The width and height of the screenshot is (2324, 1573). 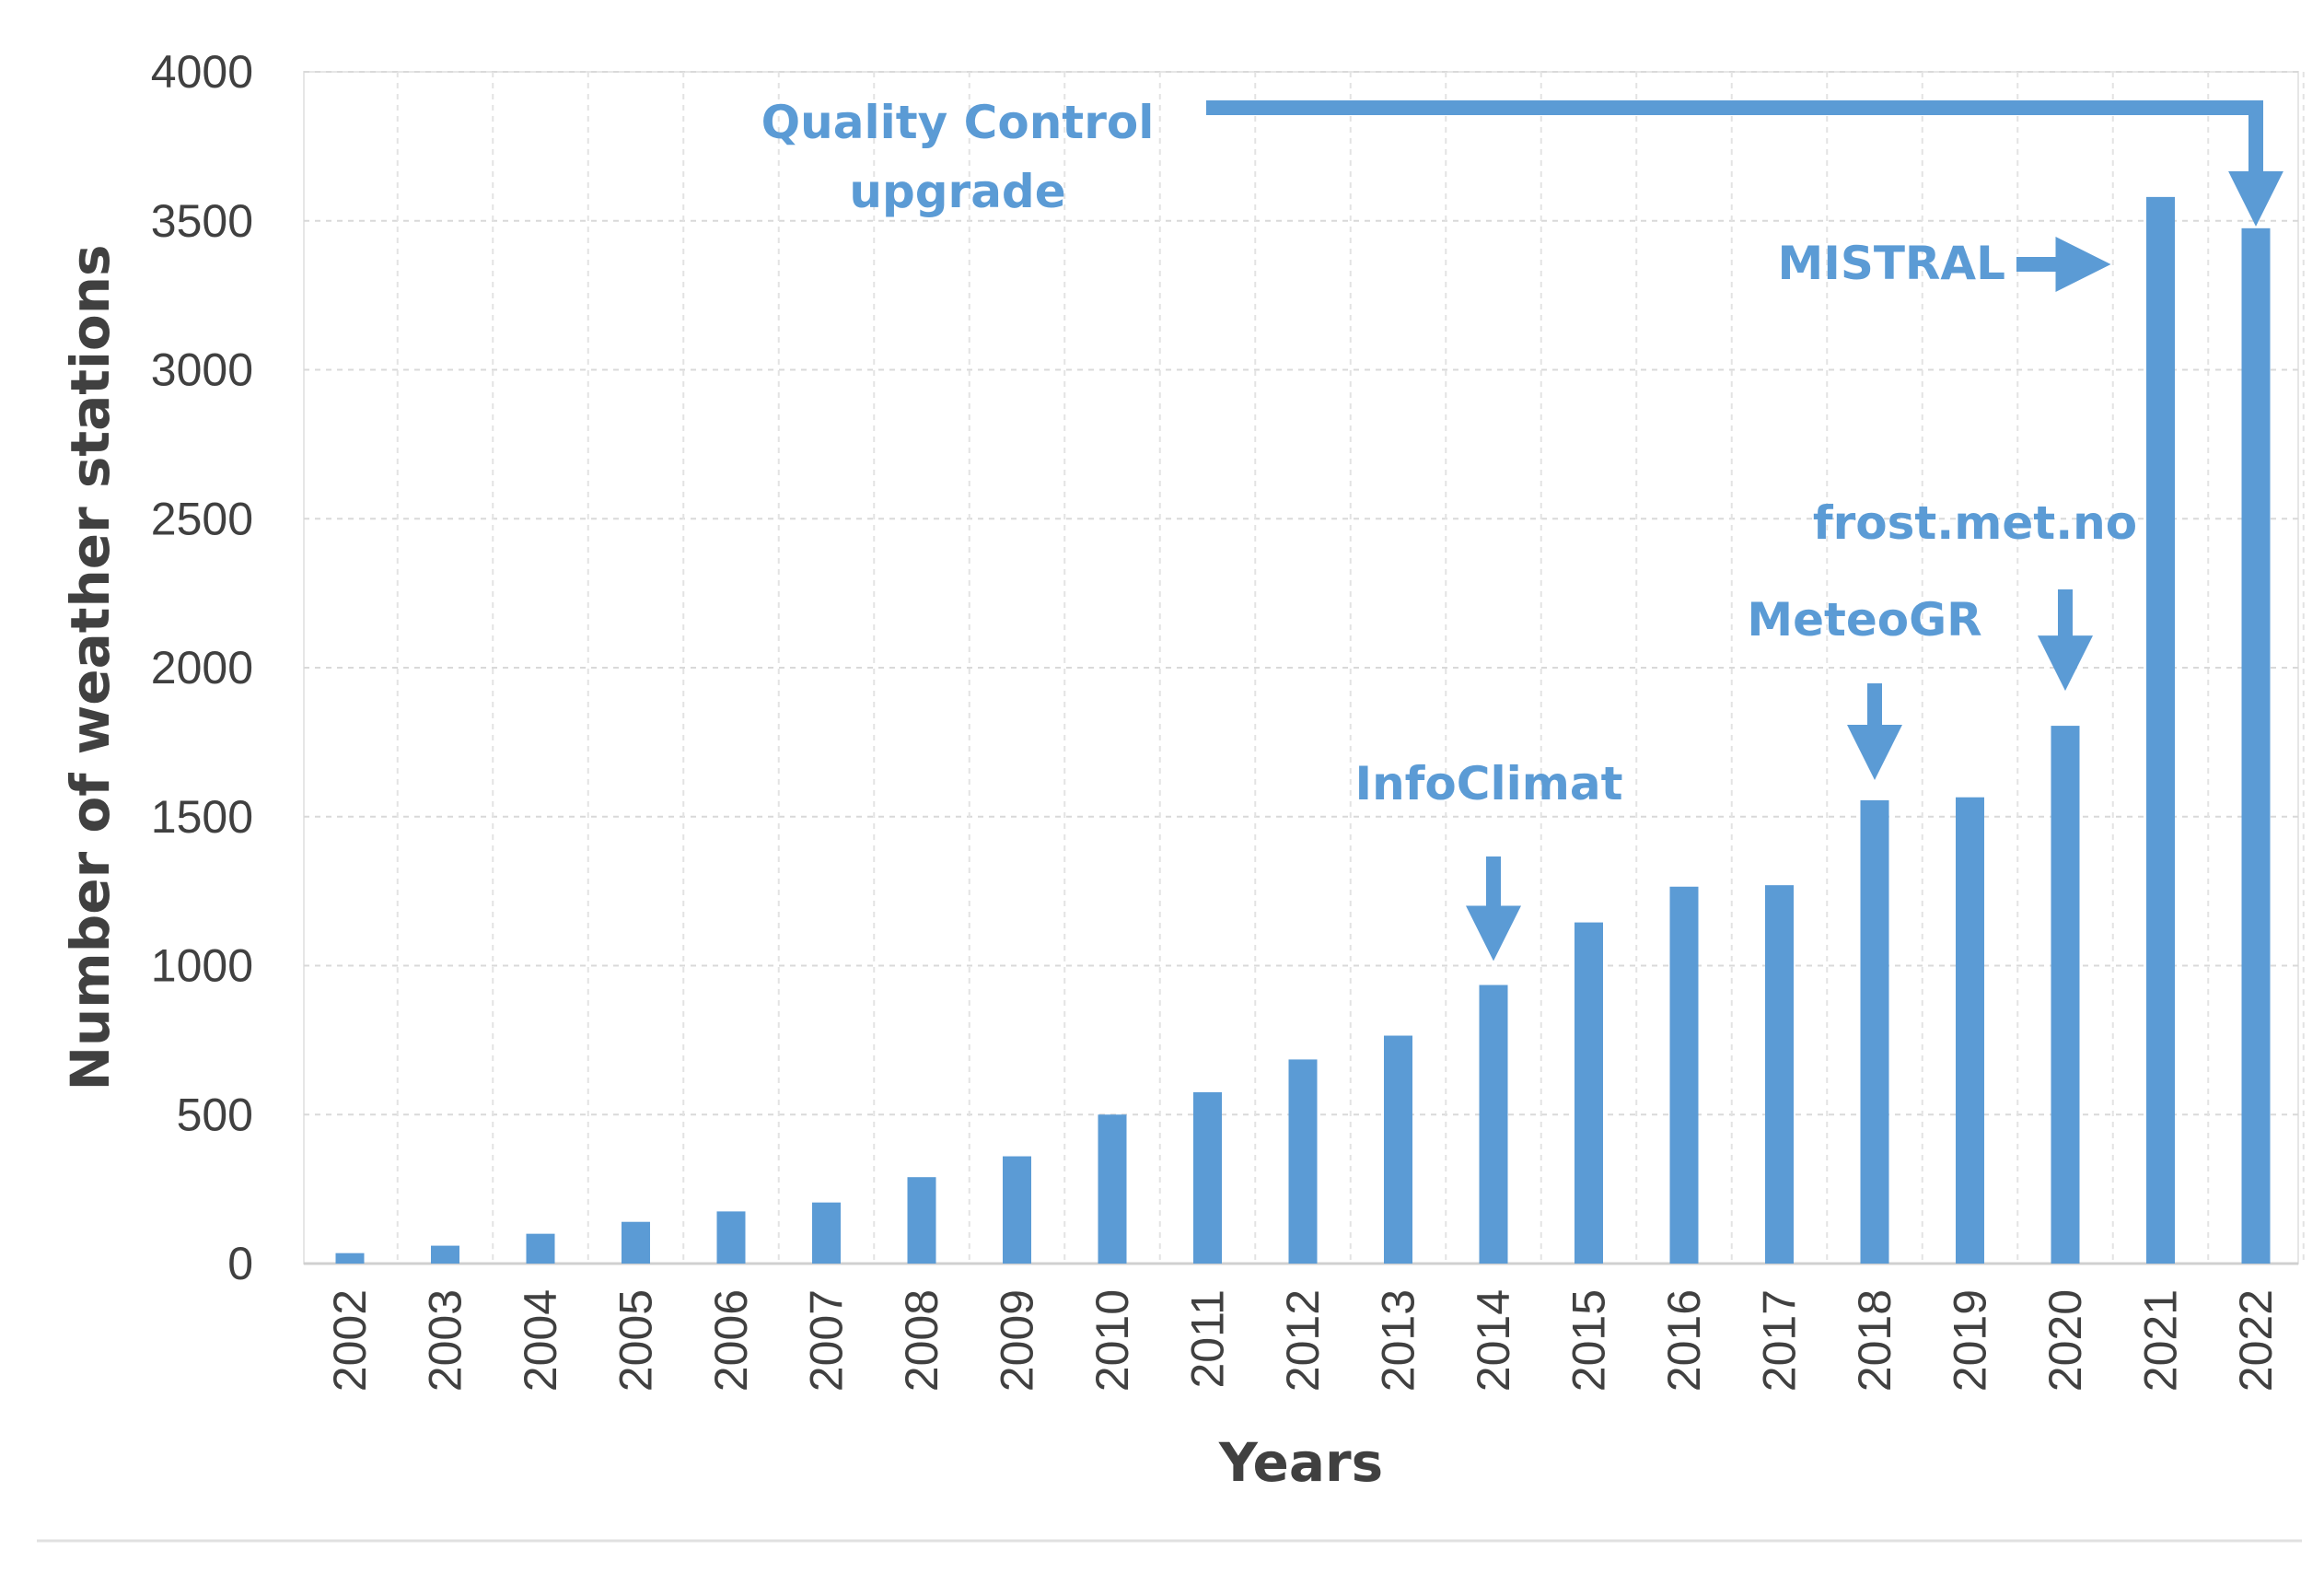 What do you see at coordinates (202, 817) in the screenshot?
I see `y-tick-label: 1500` at bounding box center [202, 817].